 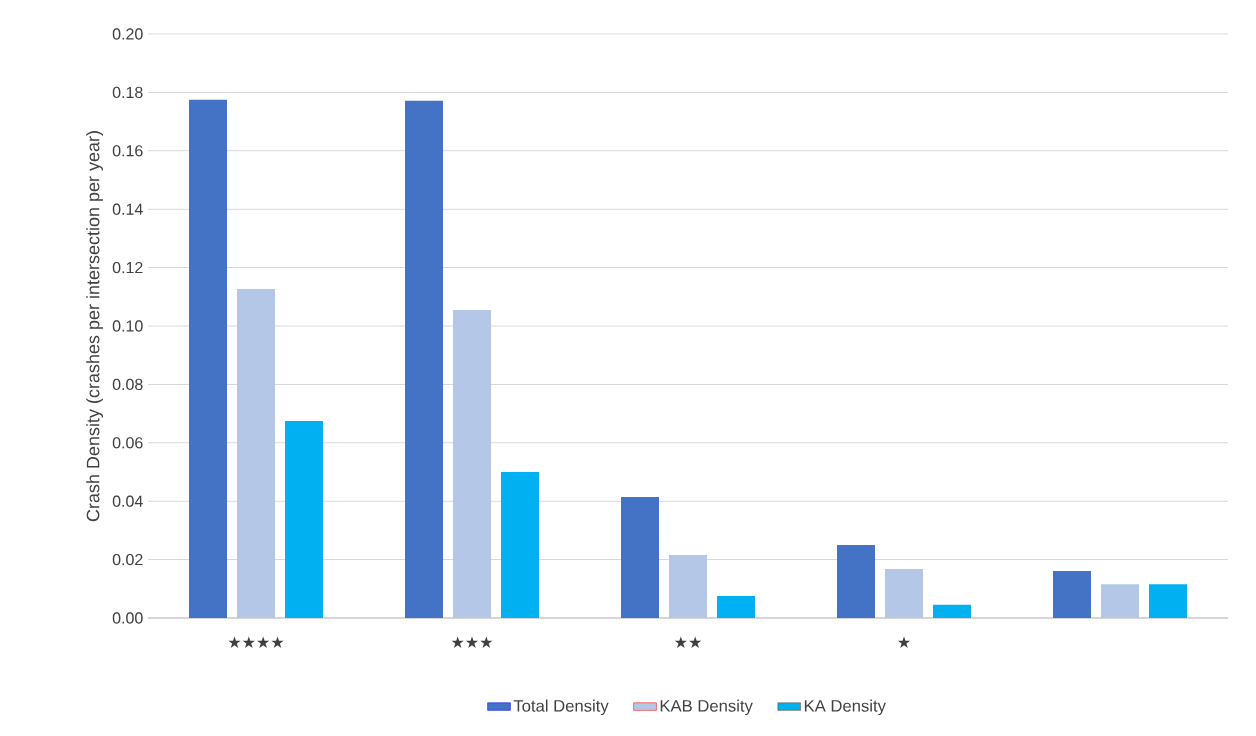 What do you see at coordinates (256, 642) in the screenshot?
I see `x-tick-label: ★★★★` at bounding box center [256, 642].